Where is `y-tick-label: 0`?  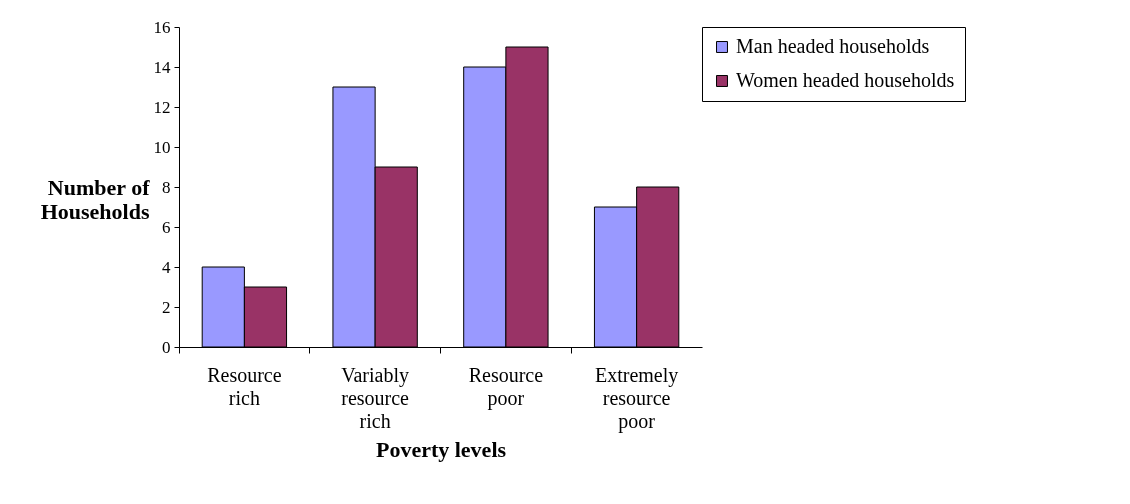
y-tick-label: 0 is located at coordinates (166, 347).